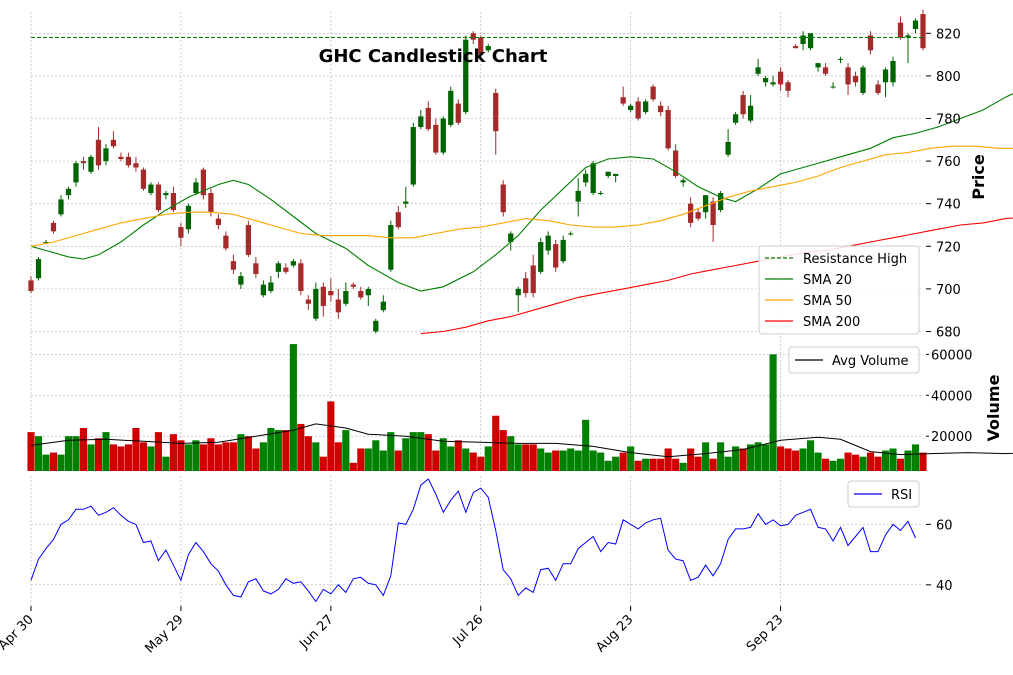  Describe the element at coordinates (827, 301) in the screenshot. I see `legend-sma-50-label: SMA 50` at that location.